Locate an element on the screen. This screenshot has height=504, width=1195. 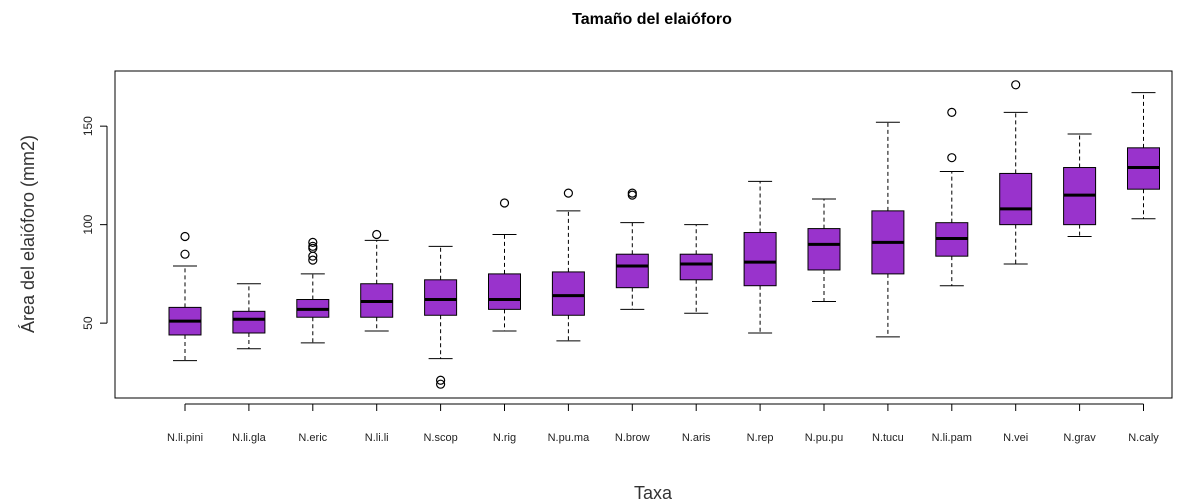
box-N.brow is located at coordinates (632, 249).